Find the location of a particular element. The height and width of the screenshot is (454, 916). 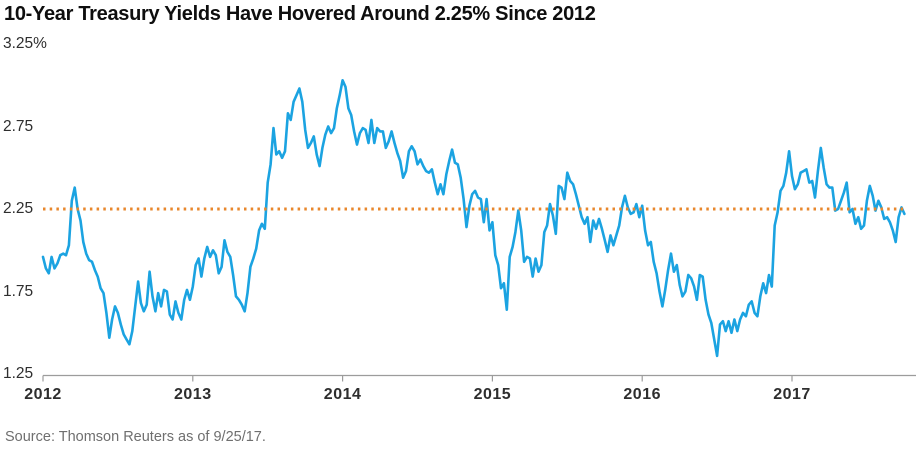

y-axis-label: 3.25% is located at coordinates (25, 43).